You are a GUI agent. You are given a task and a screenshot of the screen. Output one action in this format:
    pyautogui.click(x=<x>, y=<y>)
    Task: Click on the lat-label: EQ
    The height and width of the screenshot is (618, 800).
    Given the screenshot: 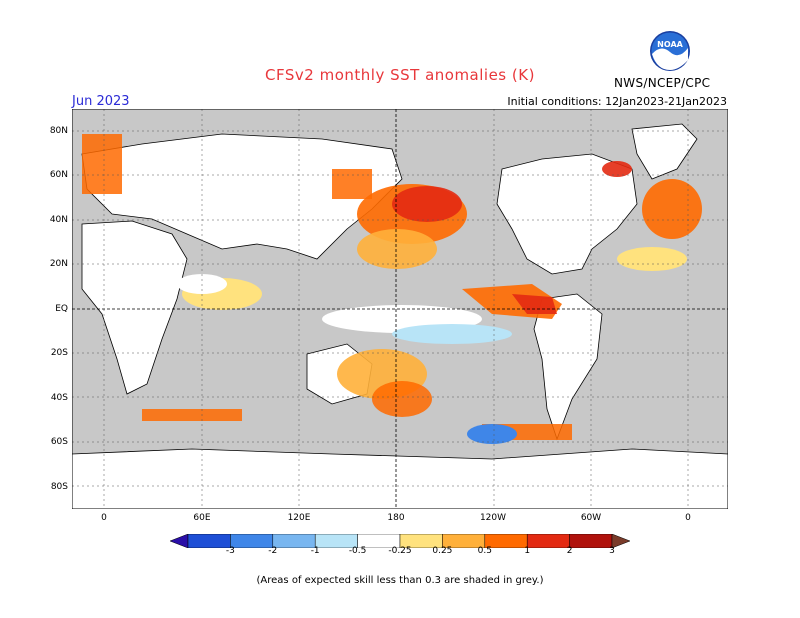 What is the action you would take?
    pyautogui.click(x=61, y=309)
    